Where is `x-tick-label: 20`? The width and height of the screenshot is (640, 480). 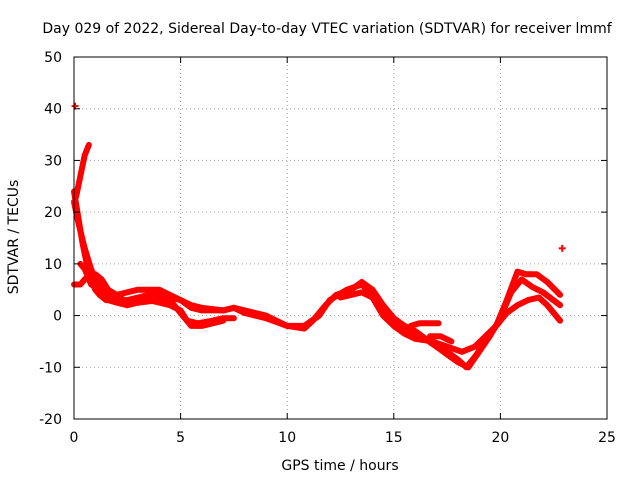 x-tick-label: 20 is located at coordinates (500, 438).